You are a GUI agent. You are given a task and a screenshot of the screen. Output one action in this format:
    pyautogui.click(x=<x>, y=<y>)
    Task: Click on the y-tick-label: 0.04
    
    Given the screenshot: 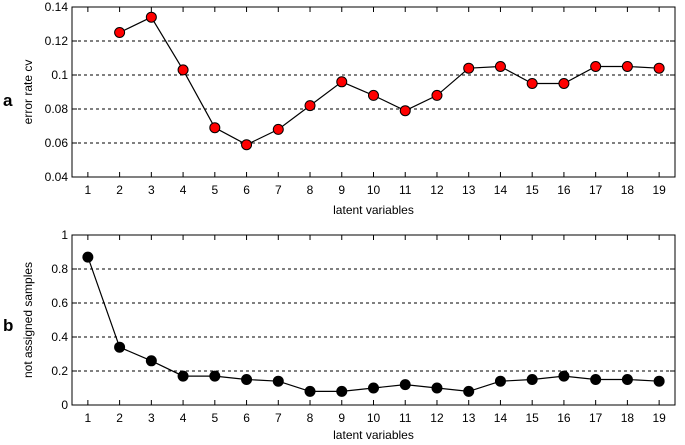 What is the action you would take?
    pyautogui.click(x=57, y=177)
    